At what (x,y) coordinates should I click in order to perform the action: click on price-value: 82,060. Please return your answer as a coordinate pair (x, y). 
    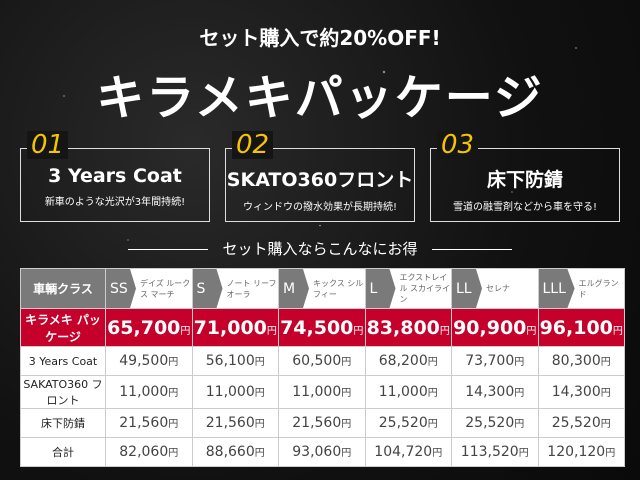
    Looking at the image, I should click on (144, 452).